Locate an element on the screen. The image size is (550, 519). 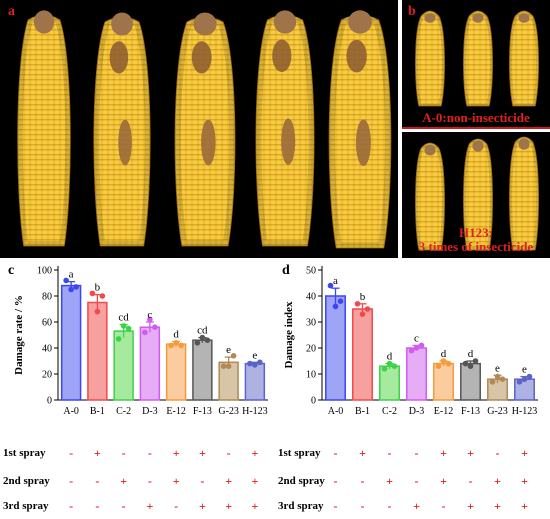
panel-b-bottom-caption-1: H123: is located at coordinates (476, 232).